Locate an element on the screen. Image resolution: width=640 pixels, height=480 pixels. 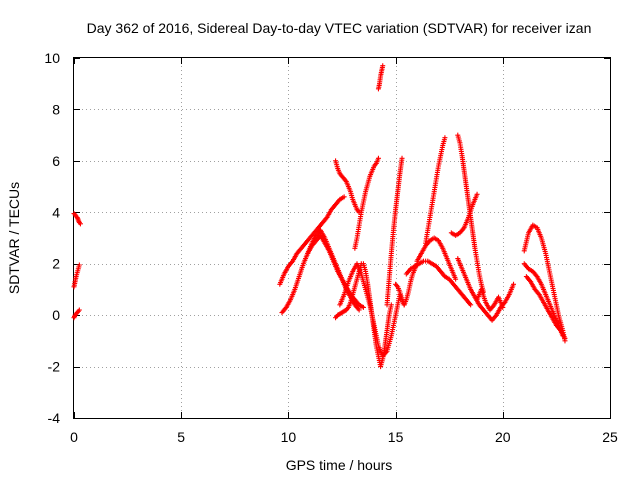
x-tick-label: 0 is located at coordinates (74, 437).